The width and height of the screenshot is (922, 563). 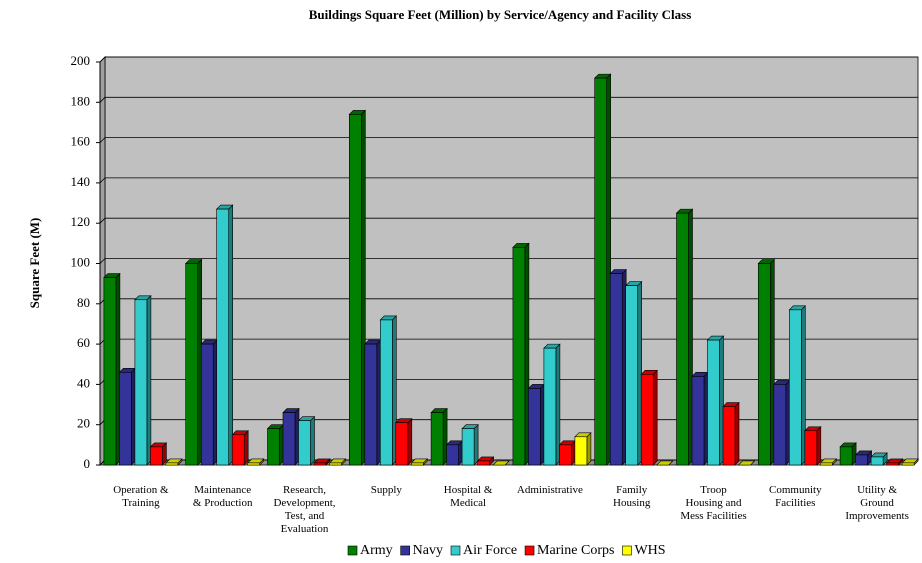 I want to click on legend-label: Army, so click(x=376, y=550).